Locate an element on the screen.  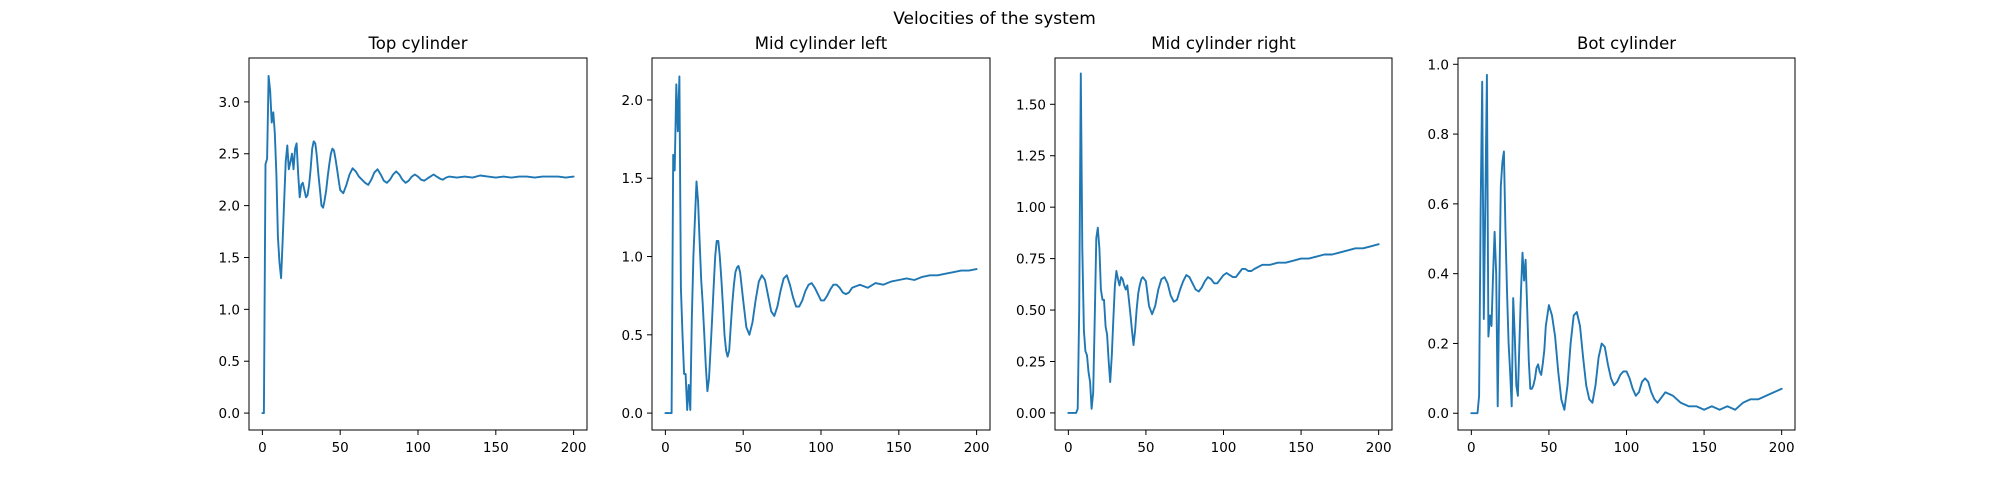
y-tick-label: 0.8 is located at coordinates (1438, 135).